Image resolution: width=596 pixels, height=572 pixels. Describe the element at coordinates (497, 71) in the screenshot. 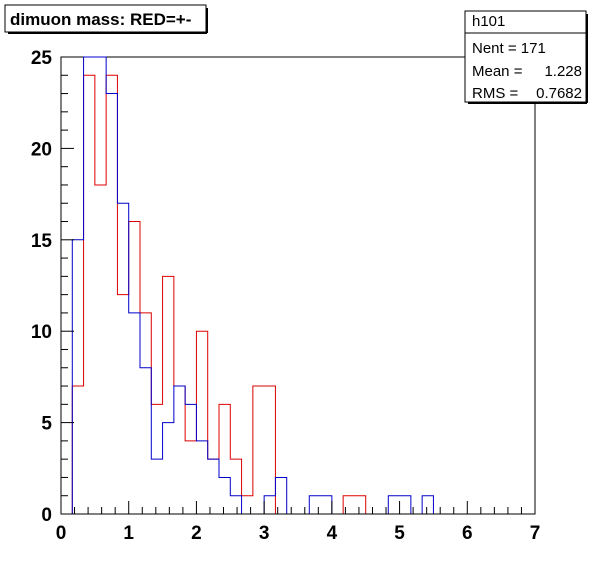

I see `stats-mean-label: Mean =` at that location.